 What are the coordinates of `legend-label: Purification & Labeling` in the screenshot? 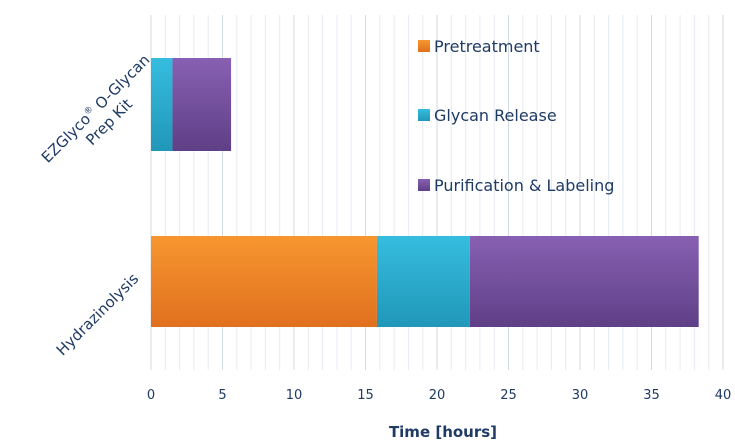 It's located at (524, 185).